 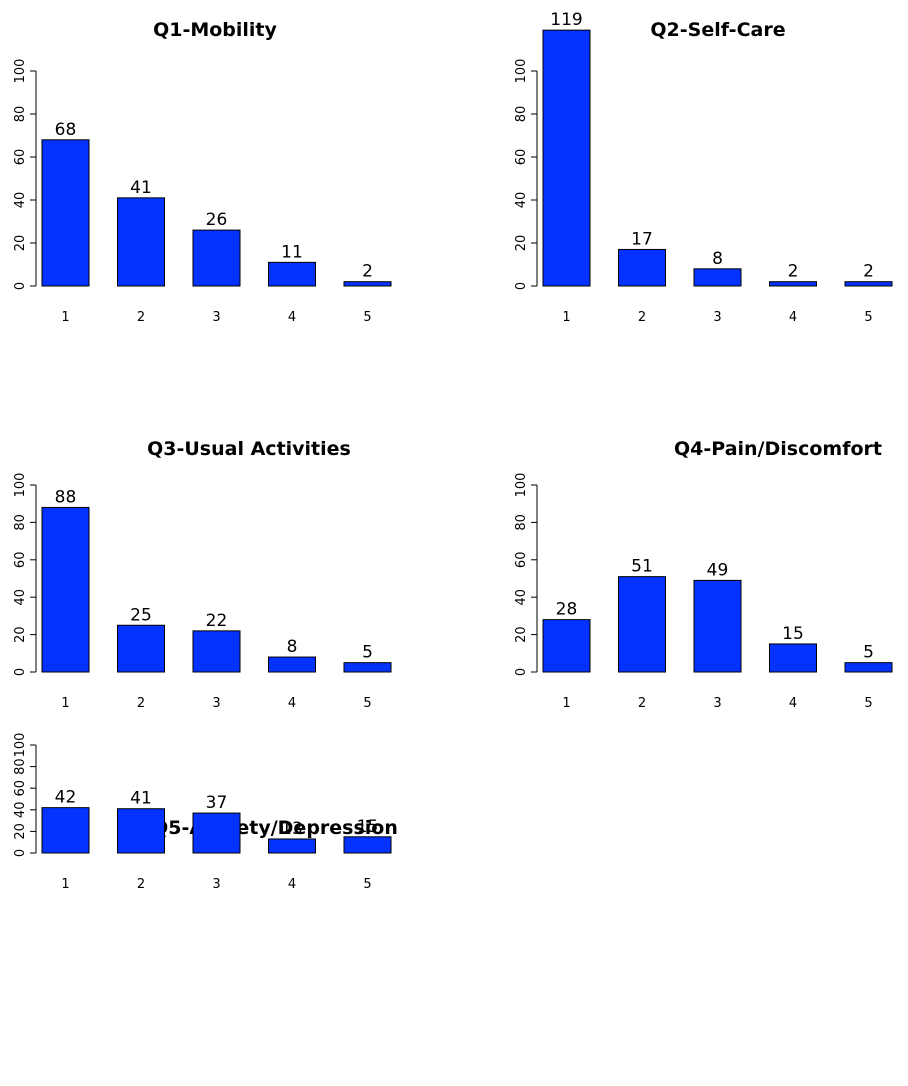 What do you see at coordinates (217, 220) in the screenshot?
I see `data-label: 26` at bounding box center [217, 220].